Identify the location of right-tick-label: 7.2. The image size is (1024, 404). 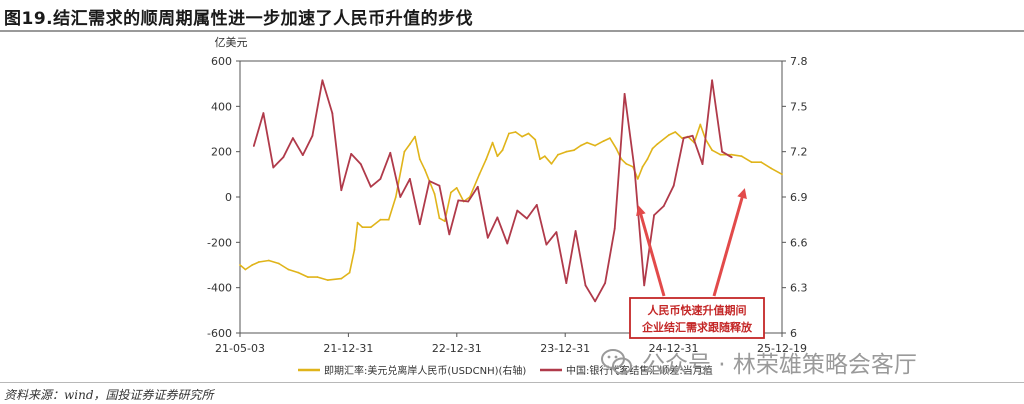
(799, 152).